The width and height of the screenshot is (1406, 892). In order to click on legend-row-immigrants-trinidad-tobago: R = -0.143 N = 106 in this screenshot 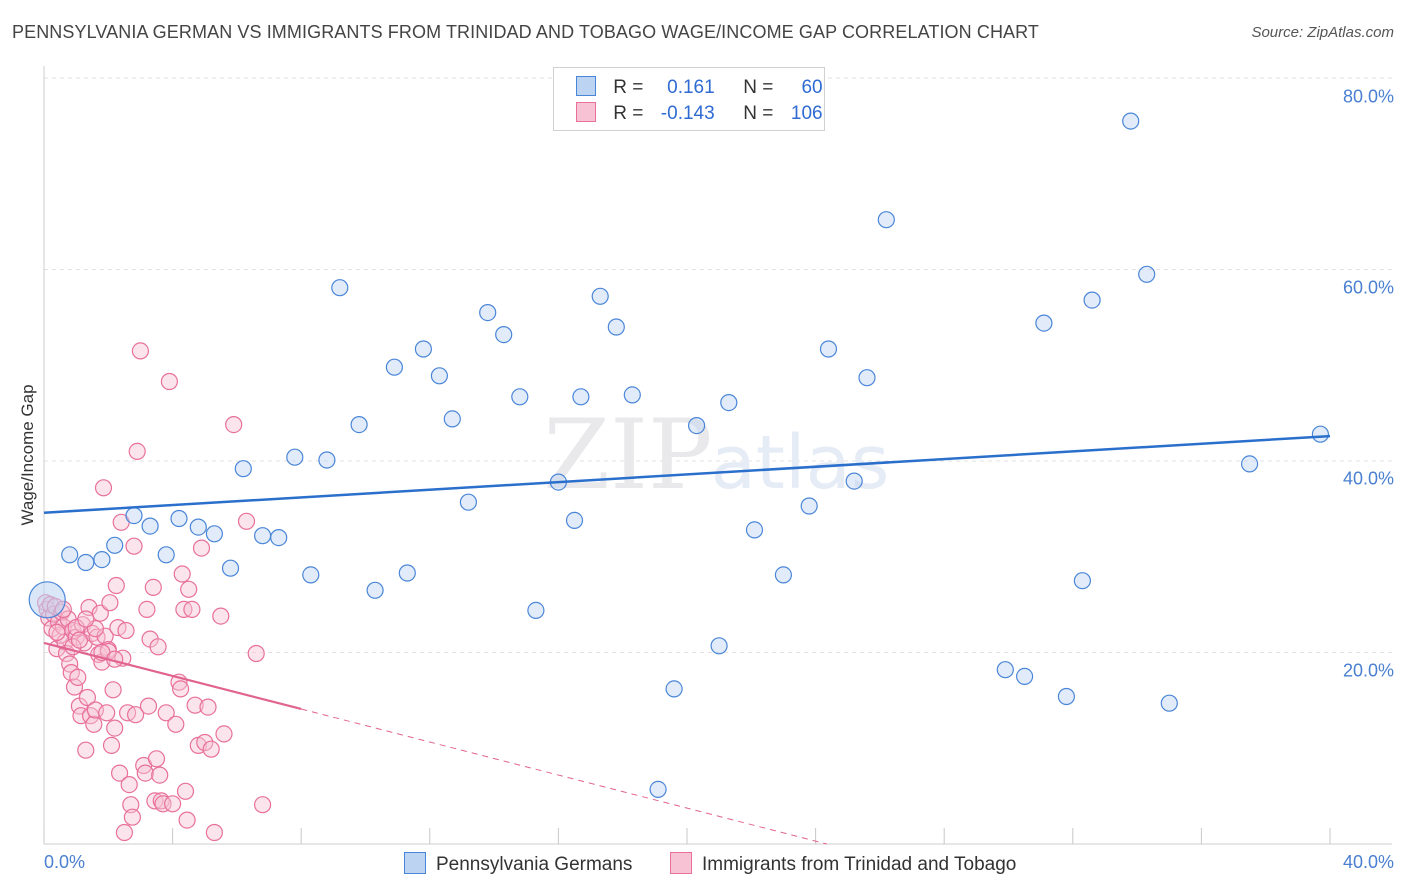, I will do `click(699, 114)`.